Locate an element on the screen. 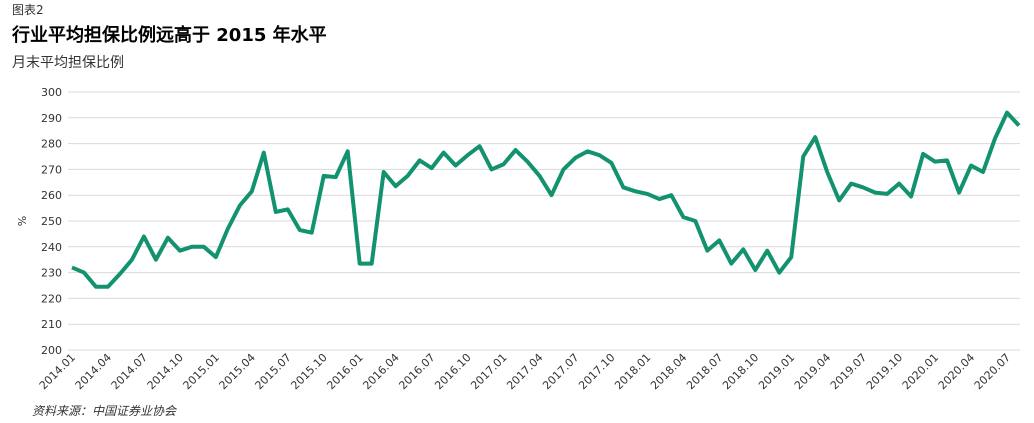 This screenshot has width=1034, height=423. y-tick-label: 280 is located at coordinates (51, 144).